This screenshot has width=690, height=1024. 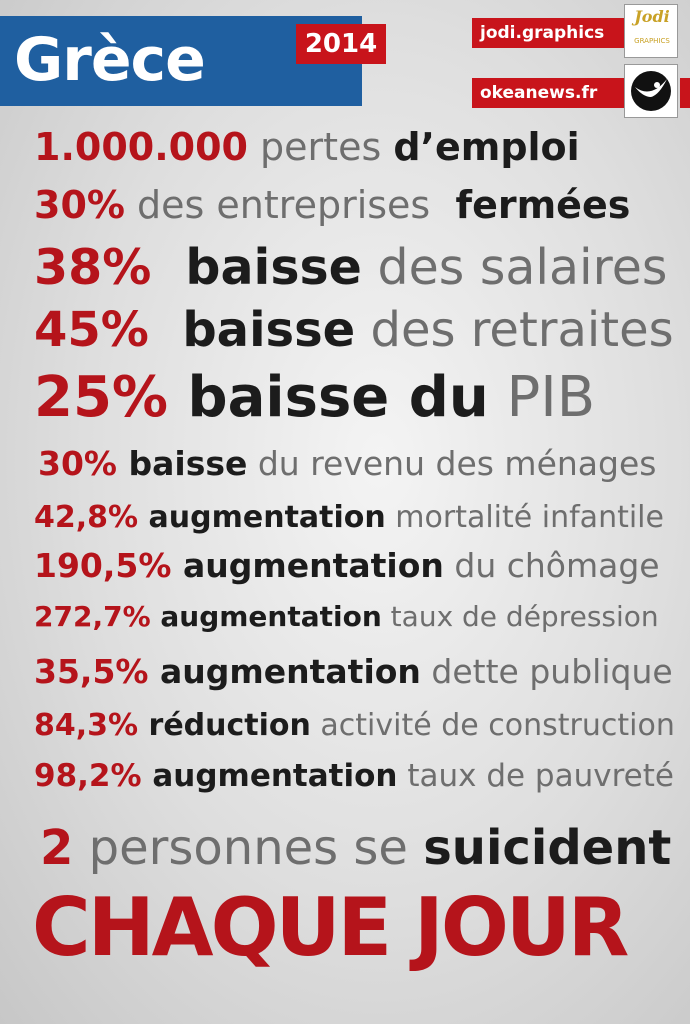 What do you see at coordinates (86, 725) in the screenshot?
I see `stat-value: 84,3%` at bounding box center [86, 725].